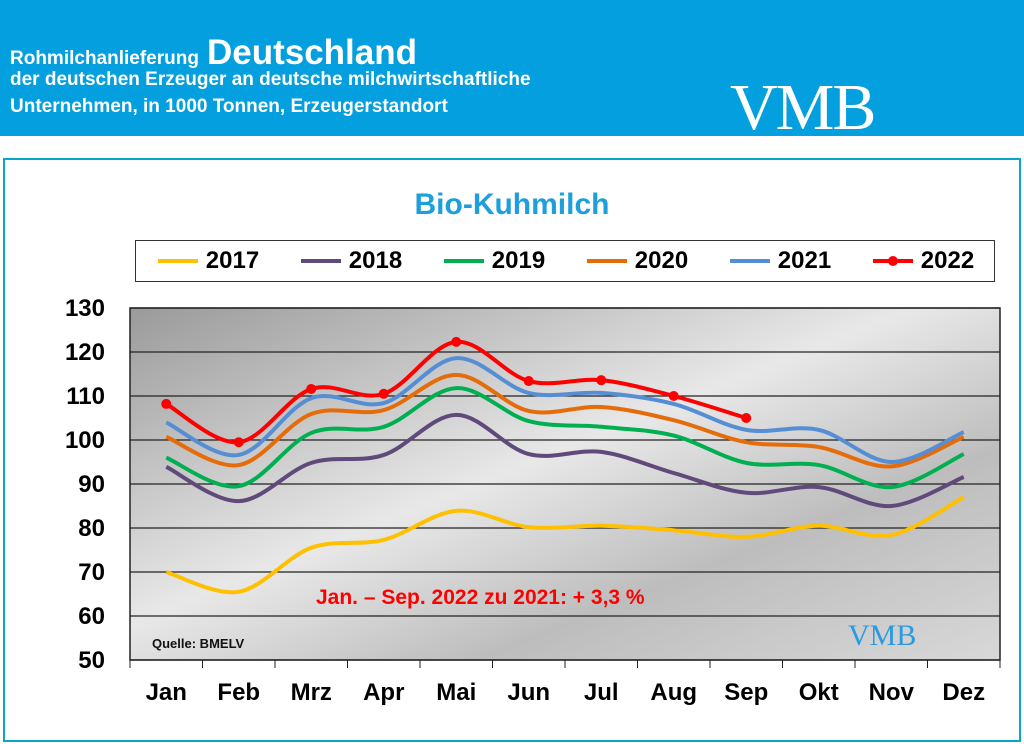  What do you see at coordinates (963, 692) in the screenshot?
I see `x-tick-label: Dez` at bounding box center [963, 692].